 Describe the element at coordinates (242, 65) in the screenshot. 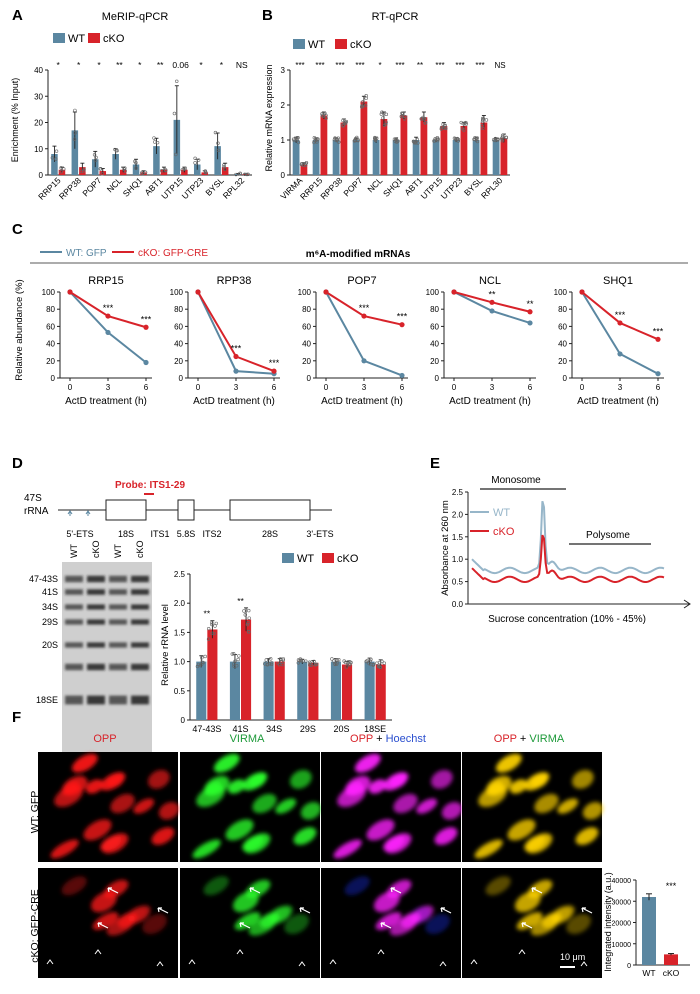

I see `significance-label: NS` at that location.